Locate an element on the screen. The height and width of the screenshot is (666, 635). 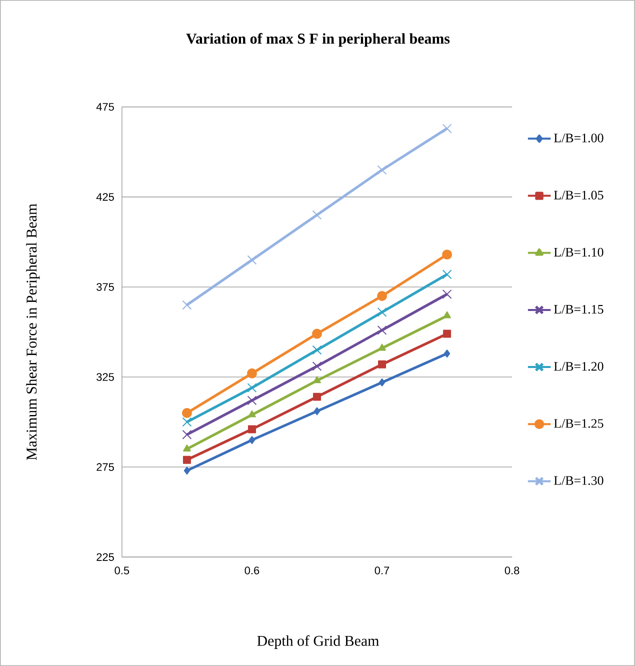
x-tick-label: 0.7 is located at coordinates (382, 570).